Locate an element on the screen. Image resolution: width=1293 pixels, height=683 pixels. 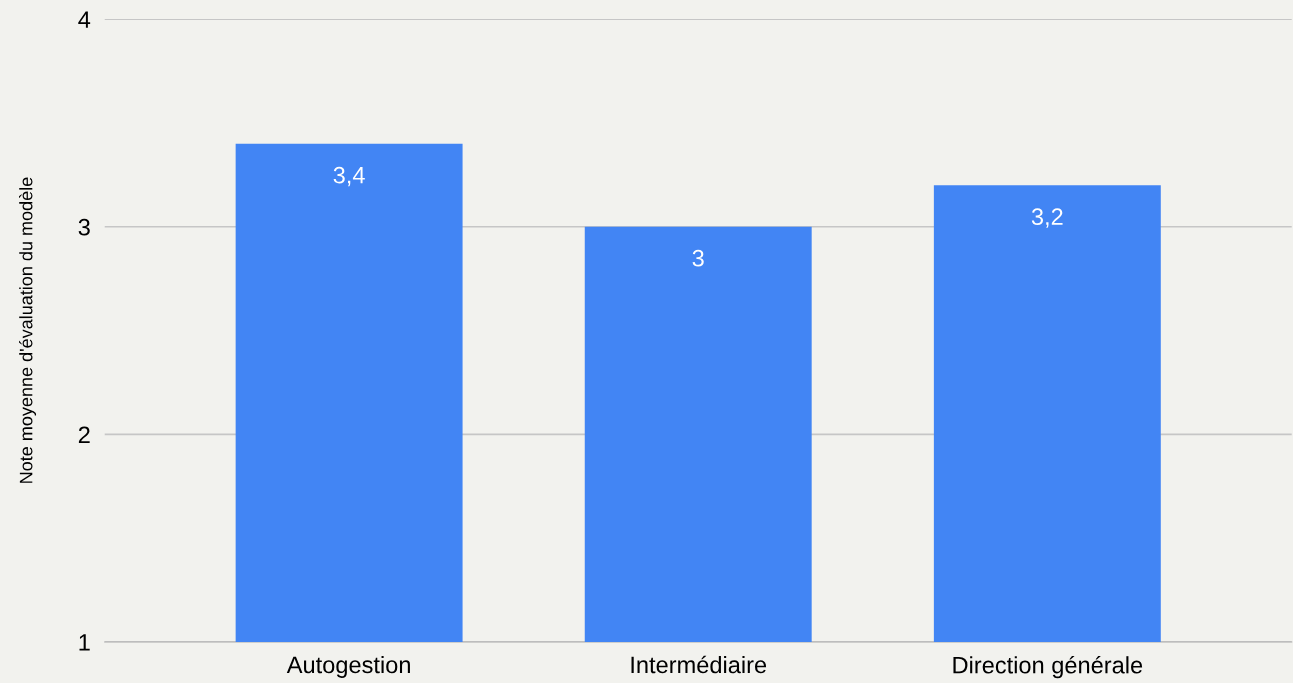
x-tick-label: Intermédiaire is located at coordinates (699, 664).